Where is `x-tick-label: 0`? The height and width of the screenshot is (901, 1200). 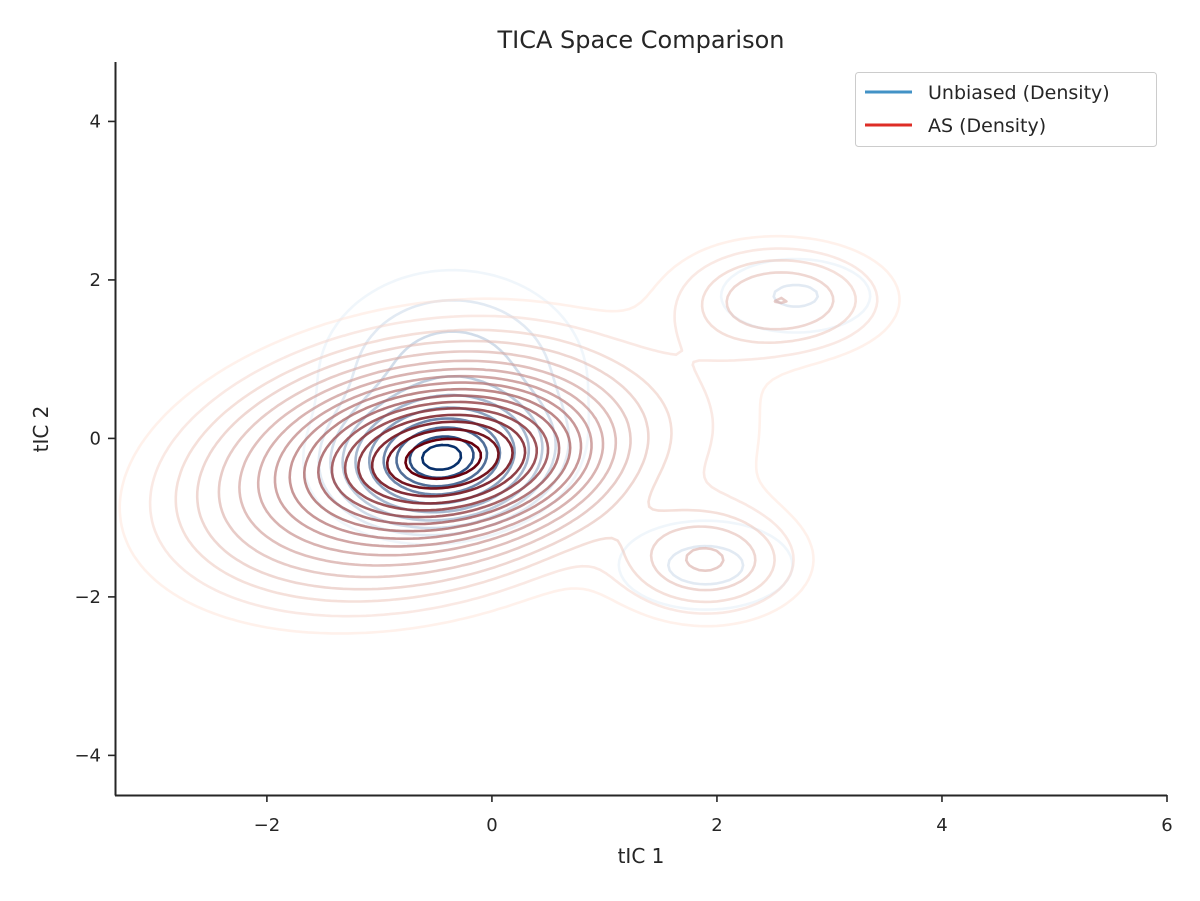
x-tick-label: 0 is located at coordinates (491, 825).